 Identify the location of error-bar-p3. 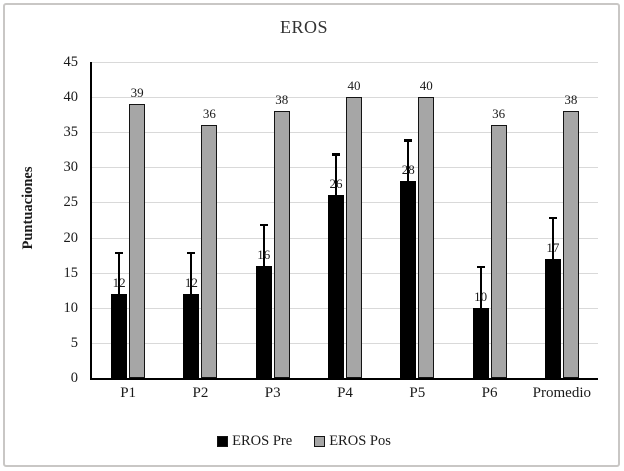
(263, 244).